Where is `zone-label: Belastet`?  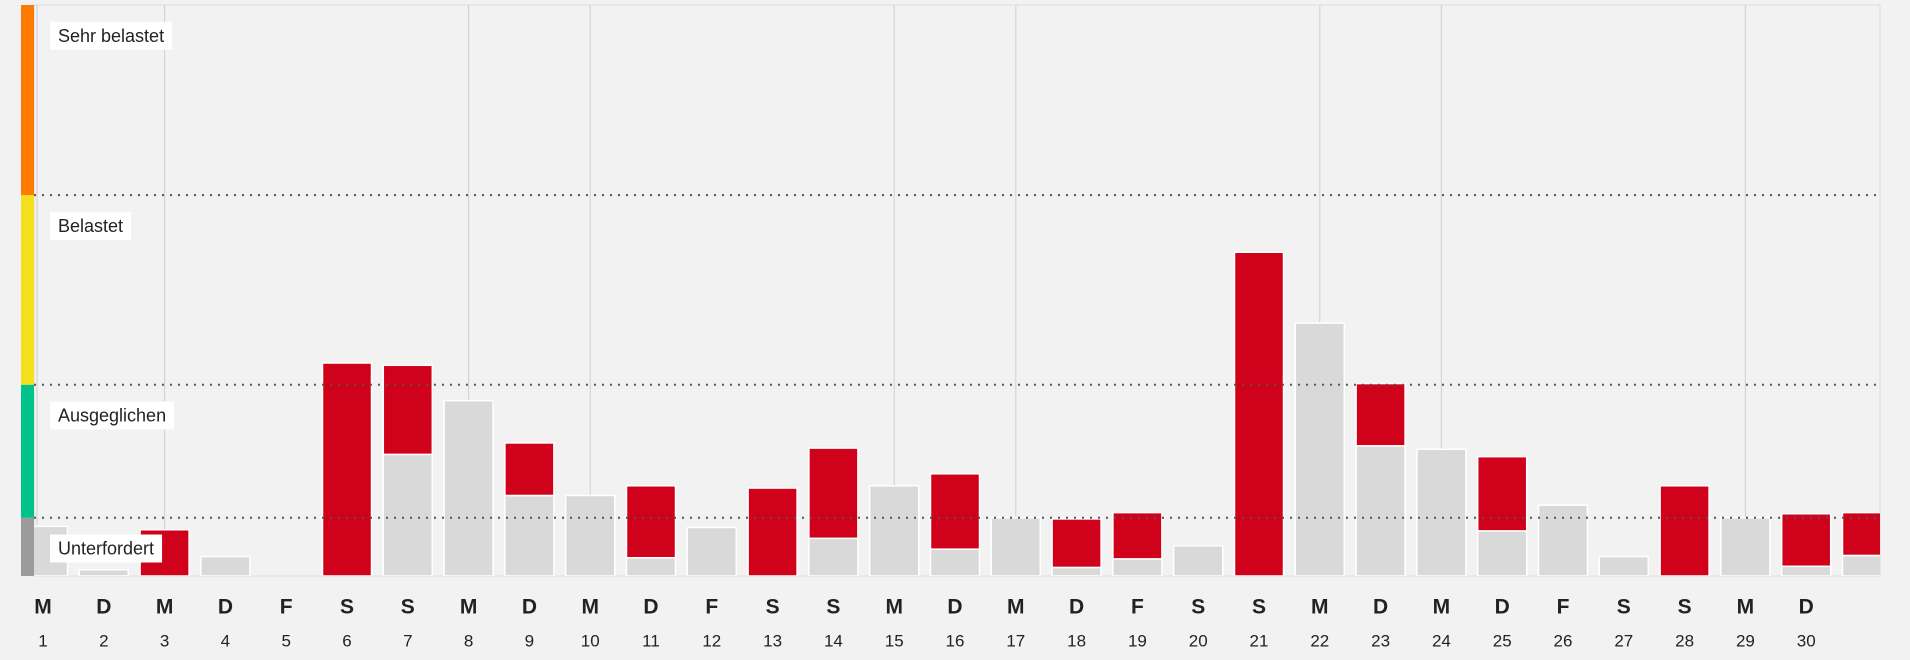 zone-label: Belastet is located at coordinates (90, 226).